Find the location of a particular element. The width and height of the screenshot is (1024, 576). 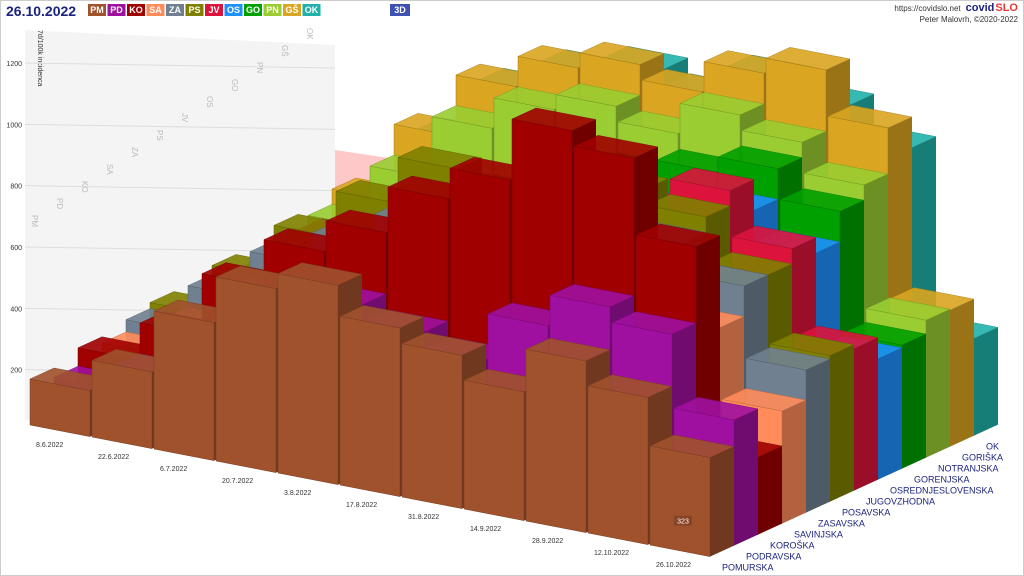

region-label: OSREDNJESLOVENSKA is located at coordinates (942, 491).